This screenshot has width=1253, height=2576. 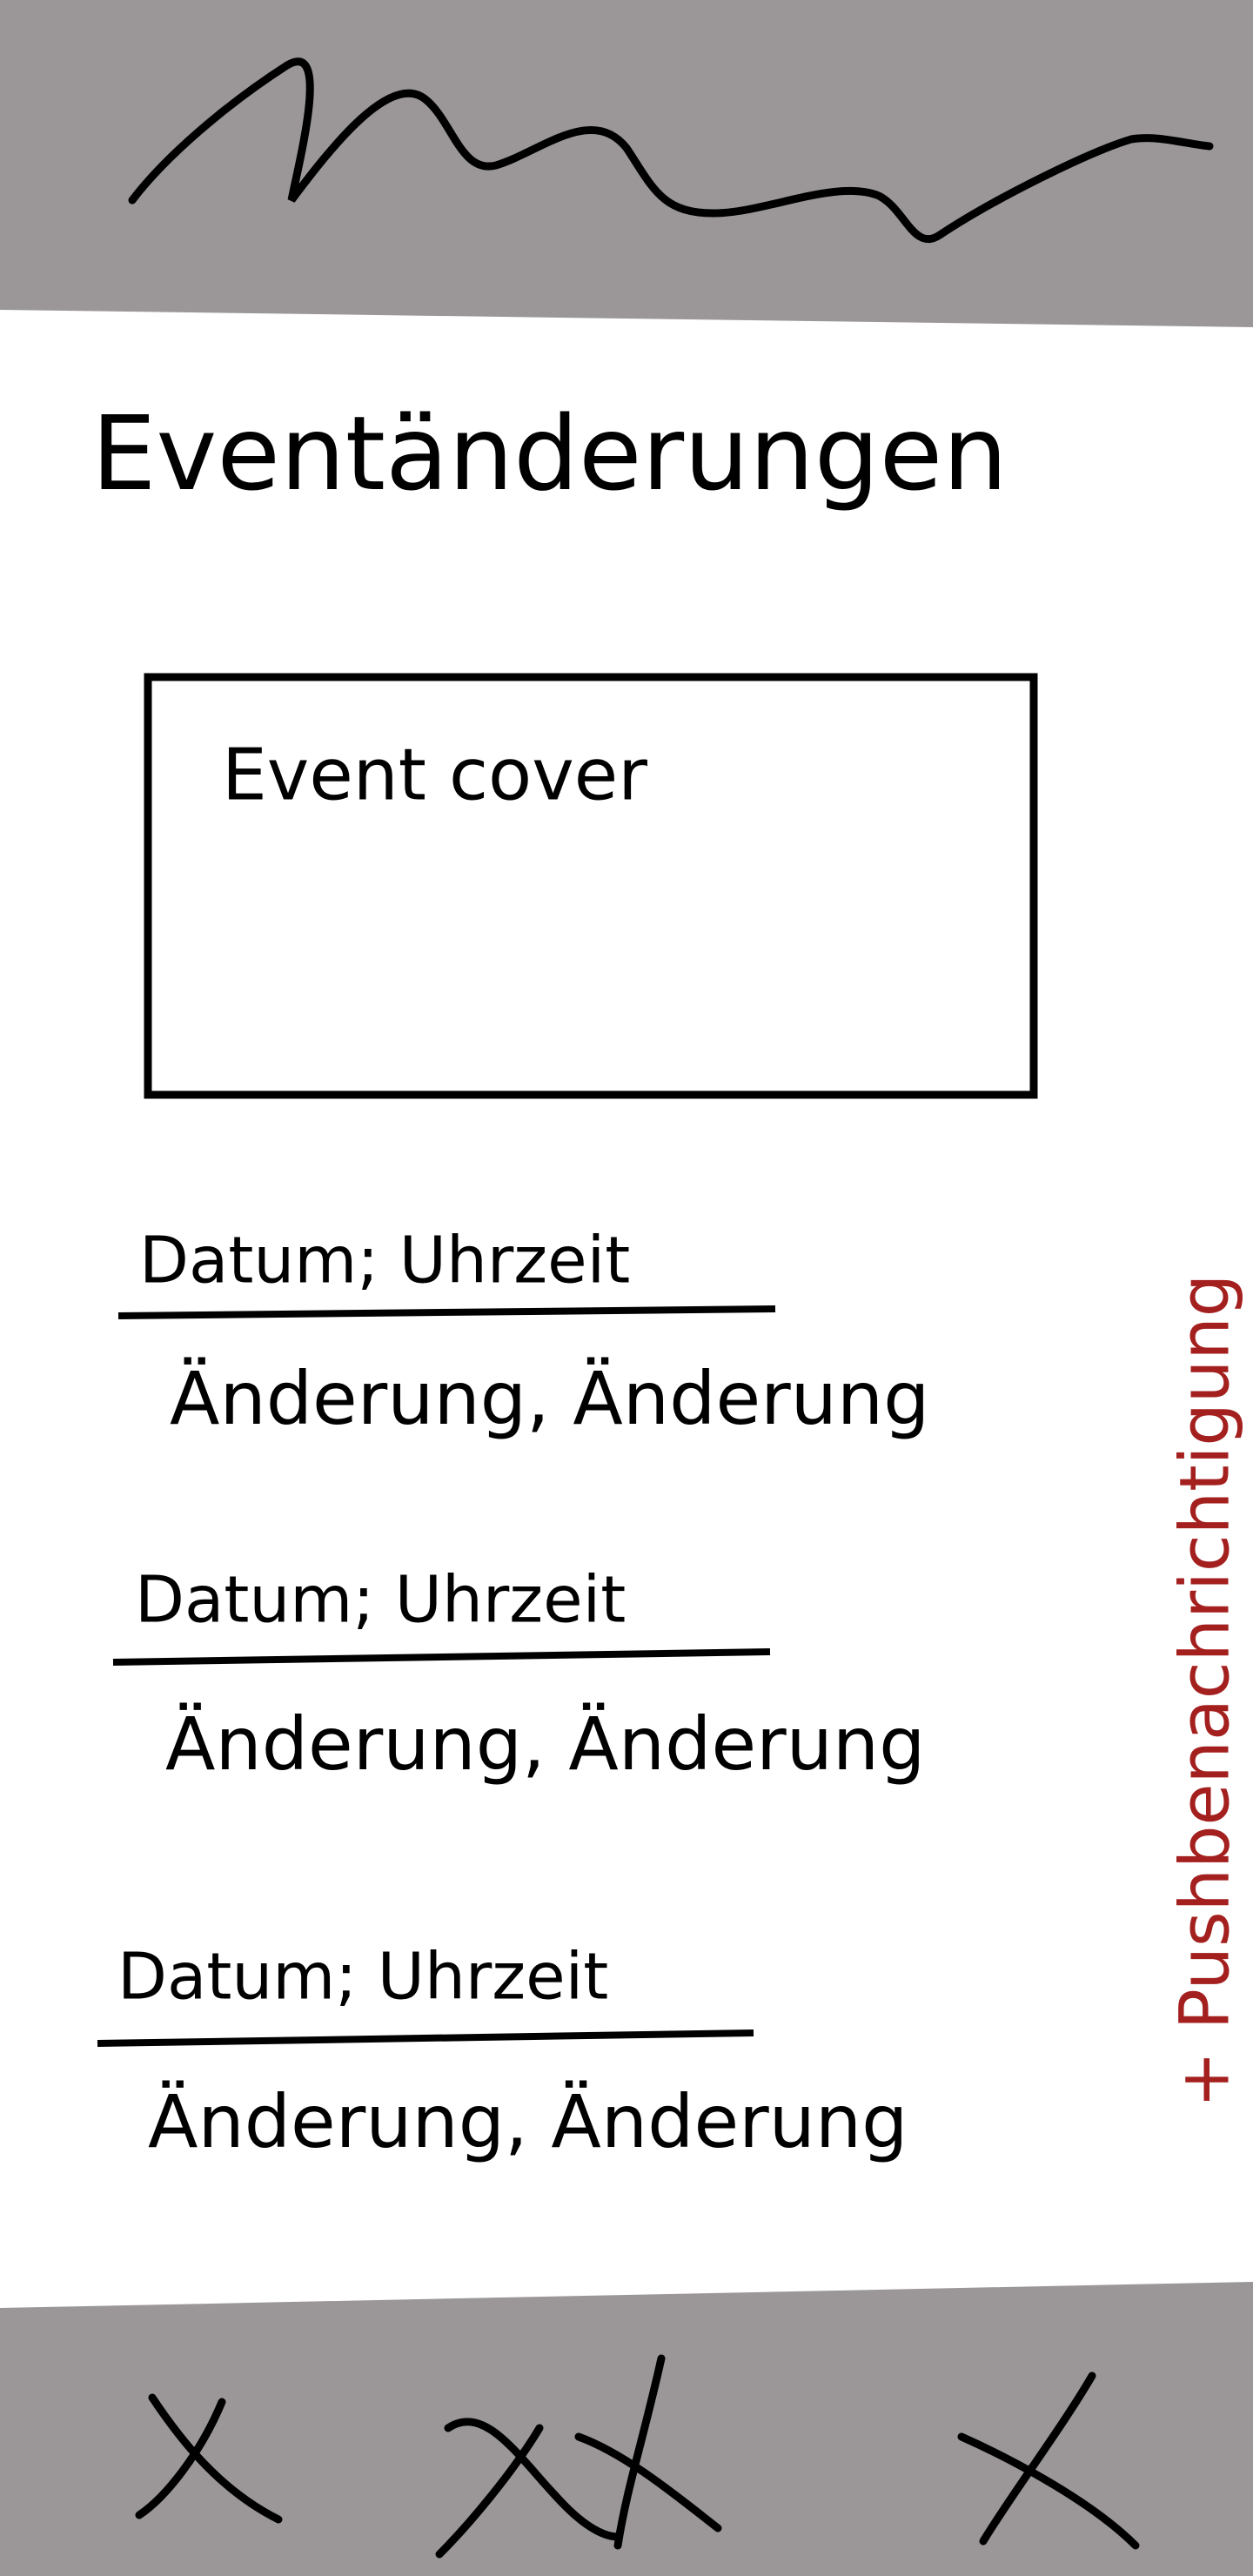 What do you see at coordinates (434, 775) in the screenshot?
I see `cover-label: Event cover` at bounding box center [434, 775].